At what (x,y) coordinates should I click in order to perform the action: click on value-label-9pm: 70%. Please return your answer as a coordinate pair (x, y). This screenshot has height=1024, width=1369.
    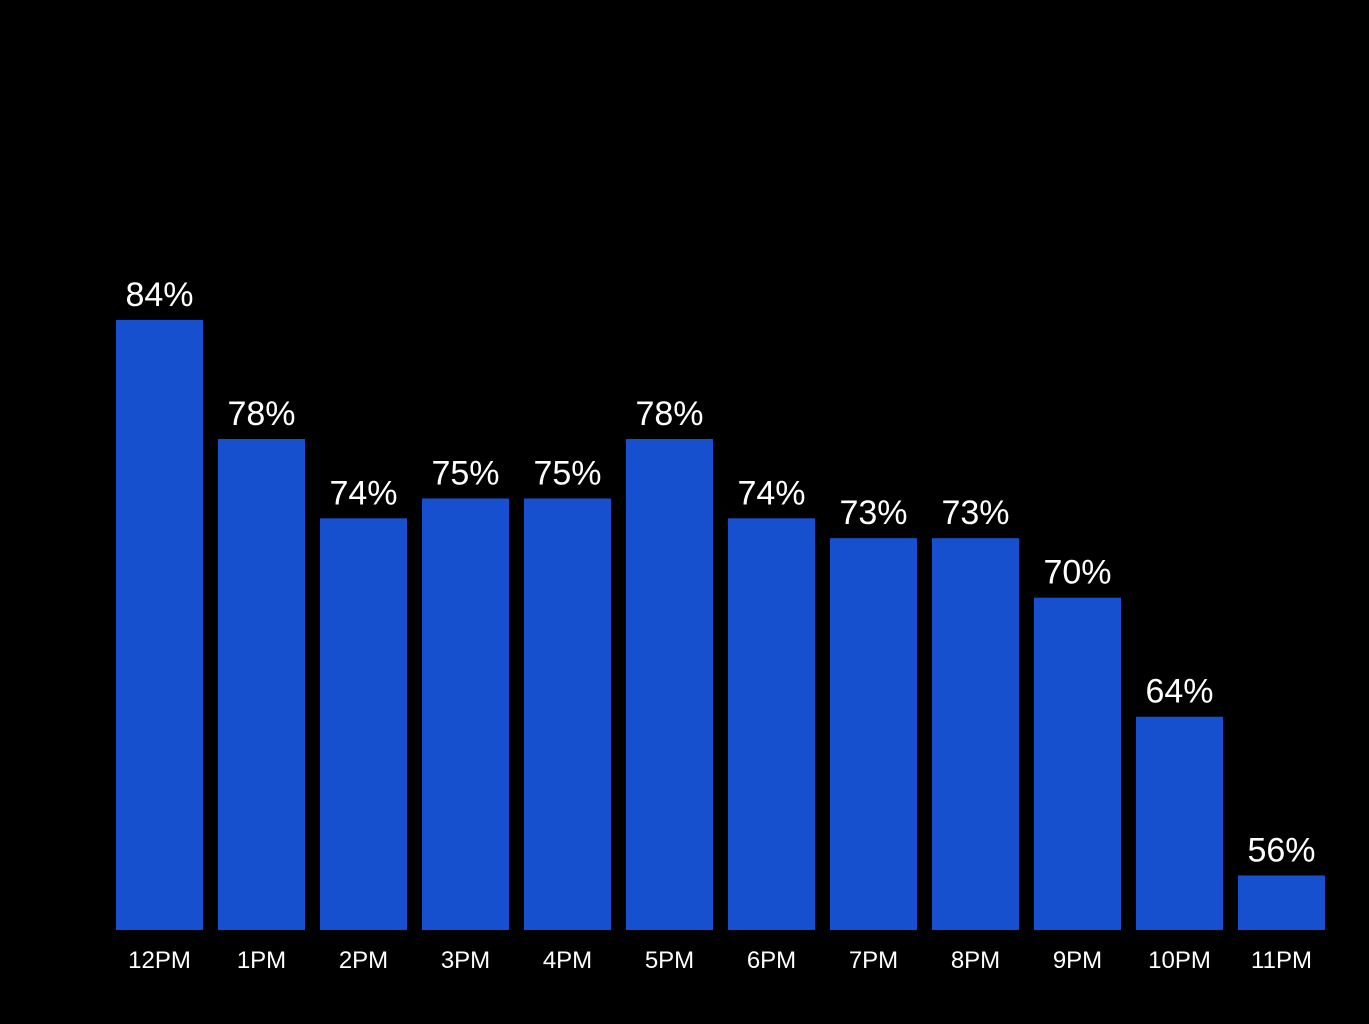
    Looking at the image, I should click on (1077, 573).